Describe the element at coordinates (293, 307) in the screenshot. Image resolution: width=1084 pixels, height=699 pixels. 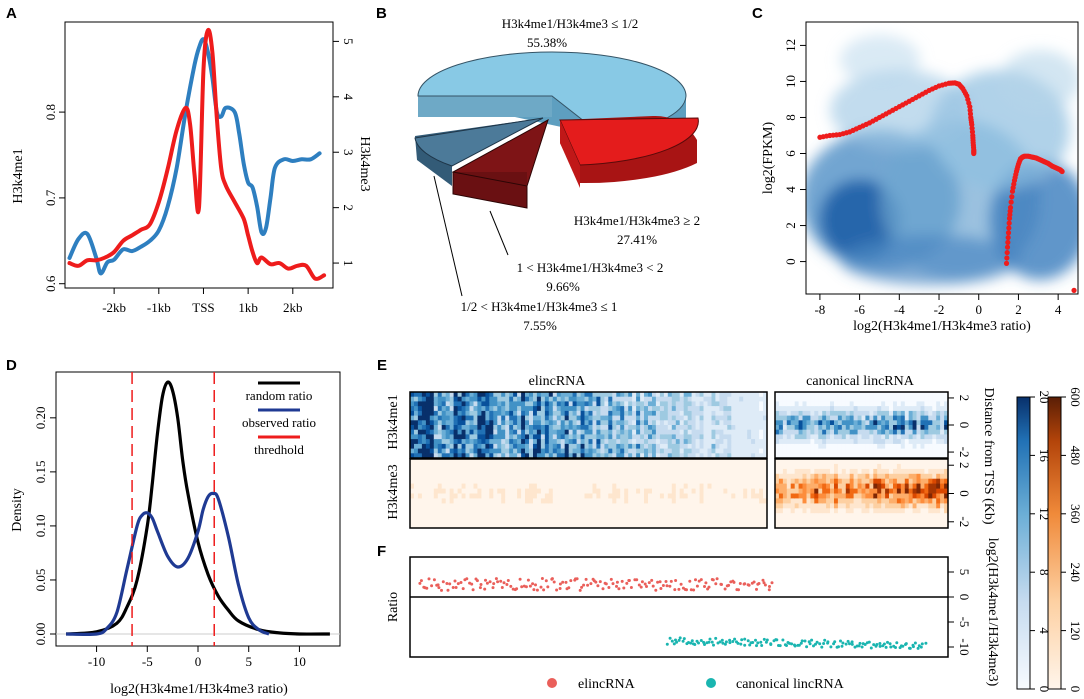
I see `panel-a-bottom-tick-label: 2kb` at that location.